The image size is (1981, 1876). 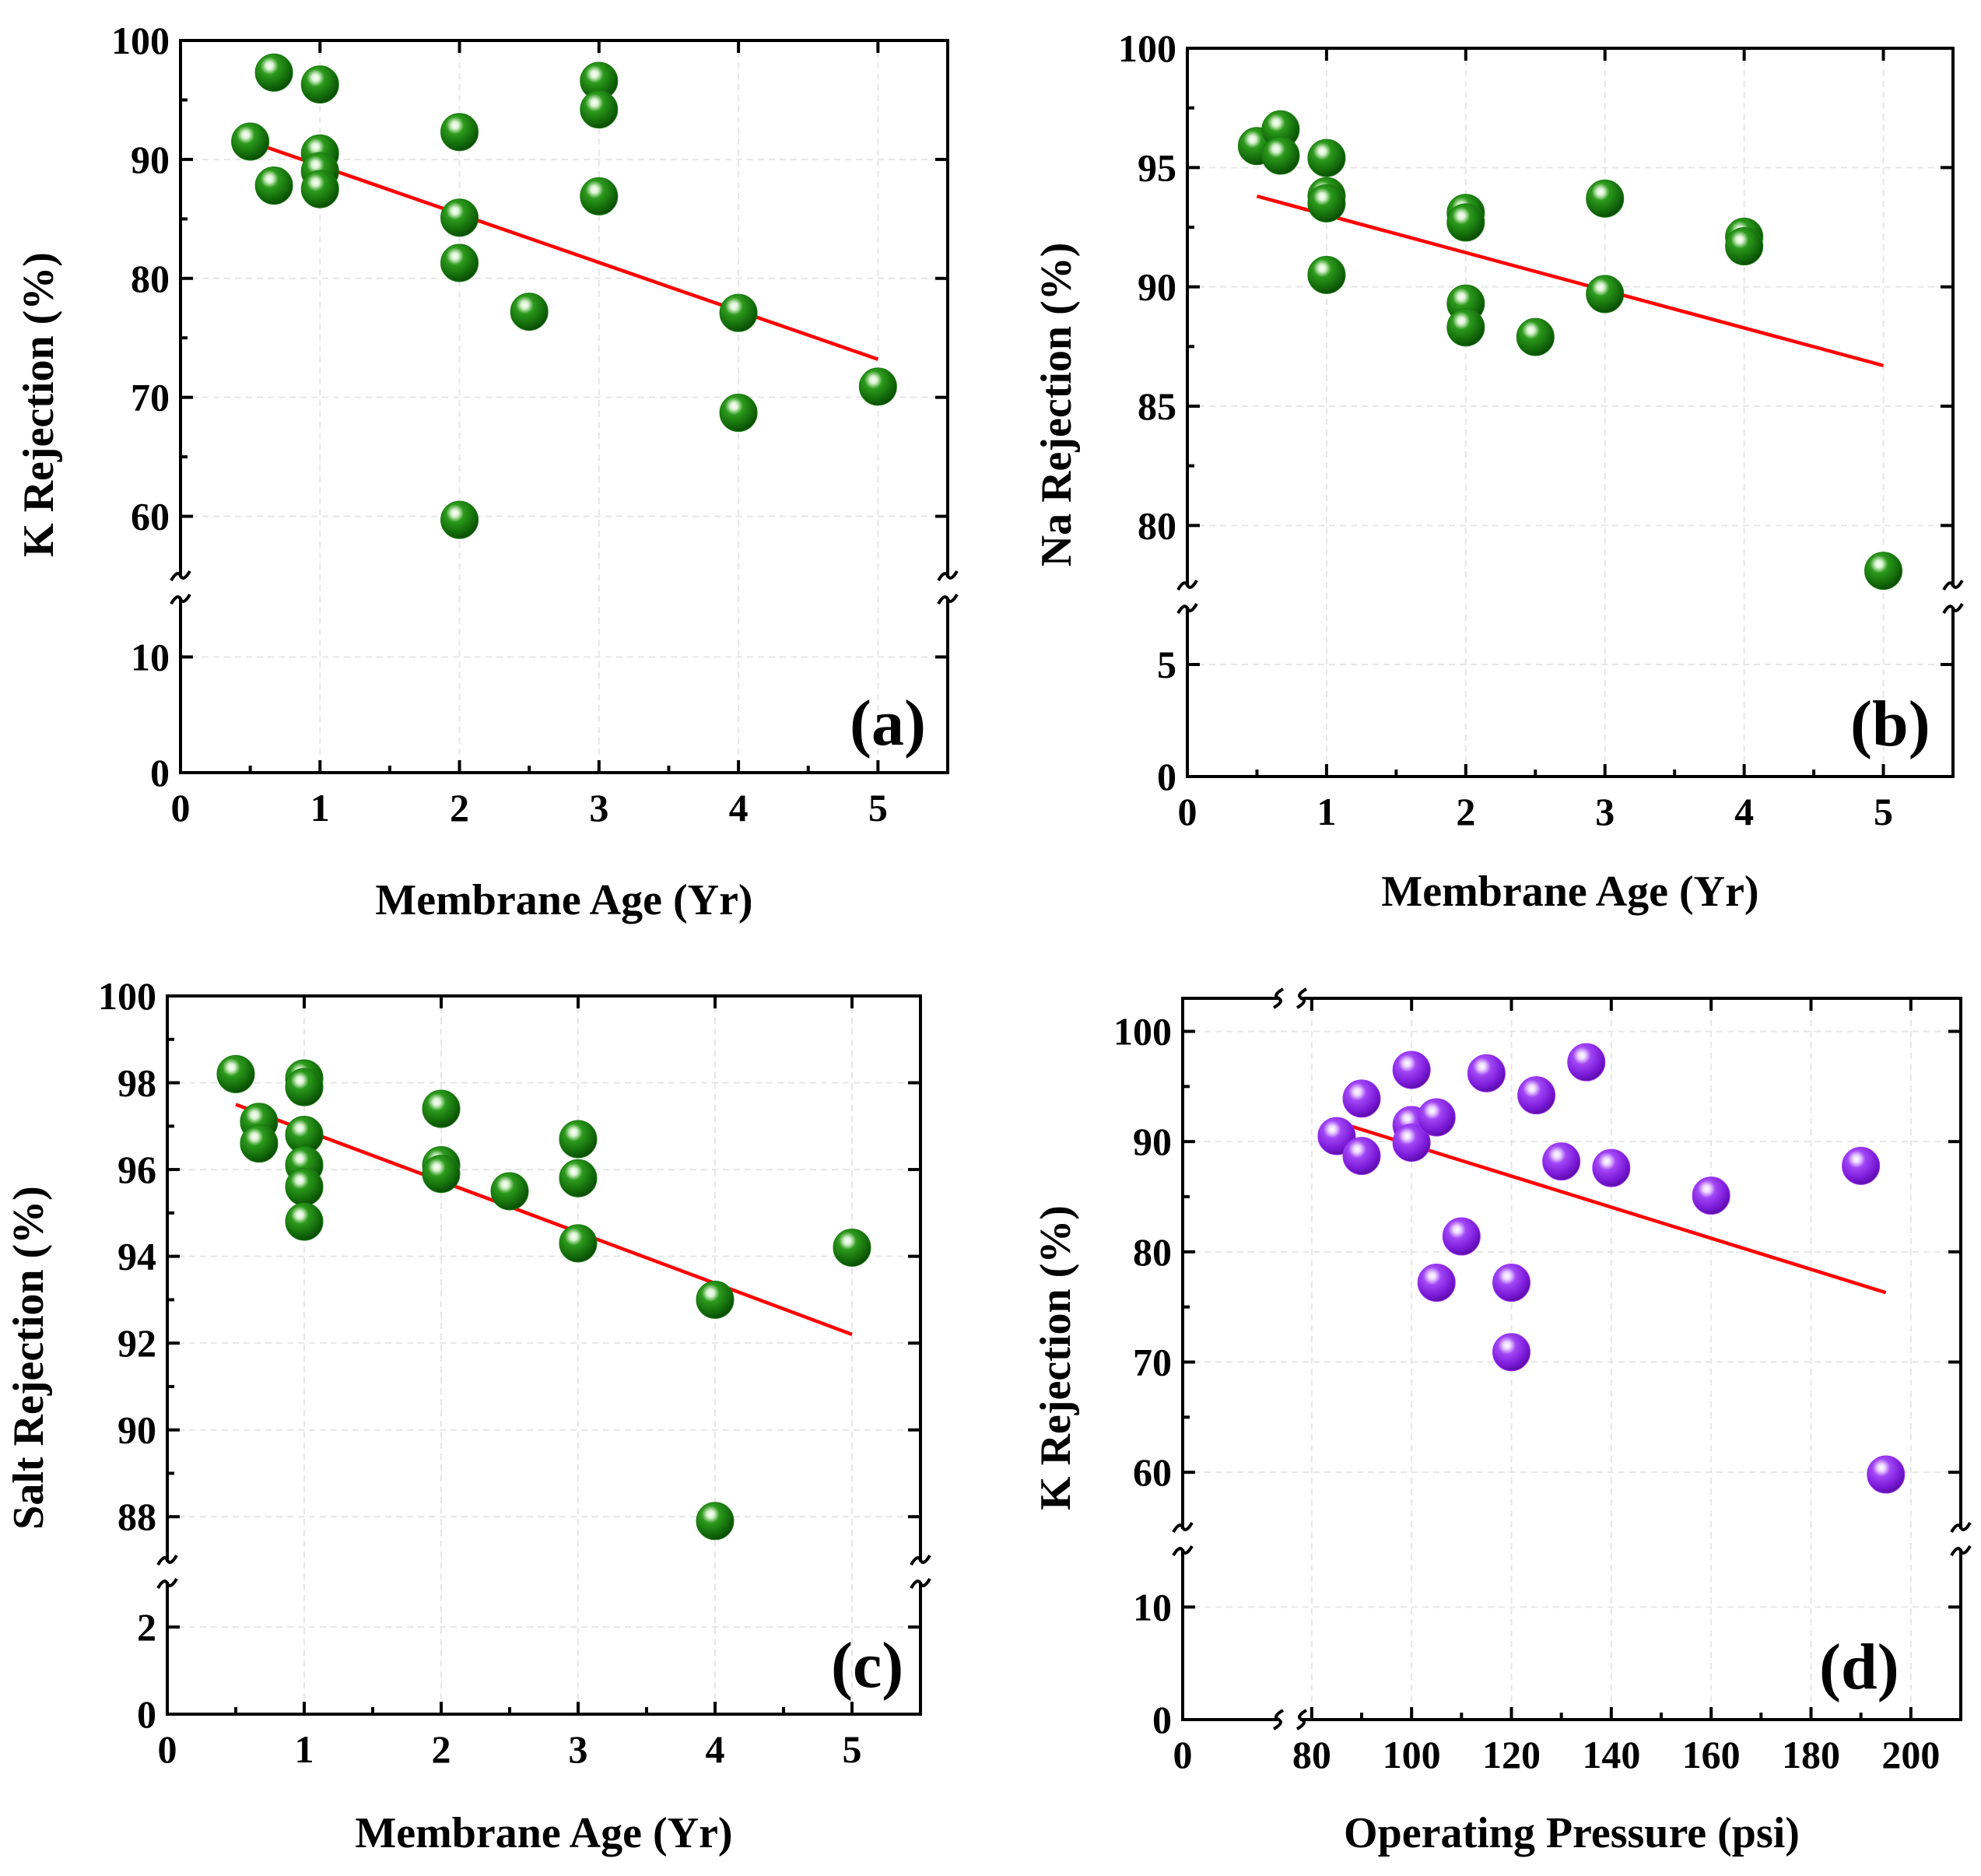 I want to click on y-tick-label: 80, so click(x=1157, y=525).